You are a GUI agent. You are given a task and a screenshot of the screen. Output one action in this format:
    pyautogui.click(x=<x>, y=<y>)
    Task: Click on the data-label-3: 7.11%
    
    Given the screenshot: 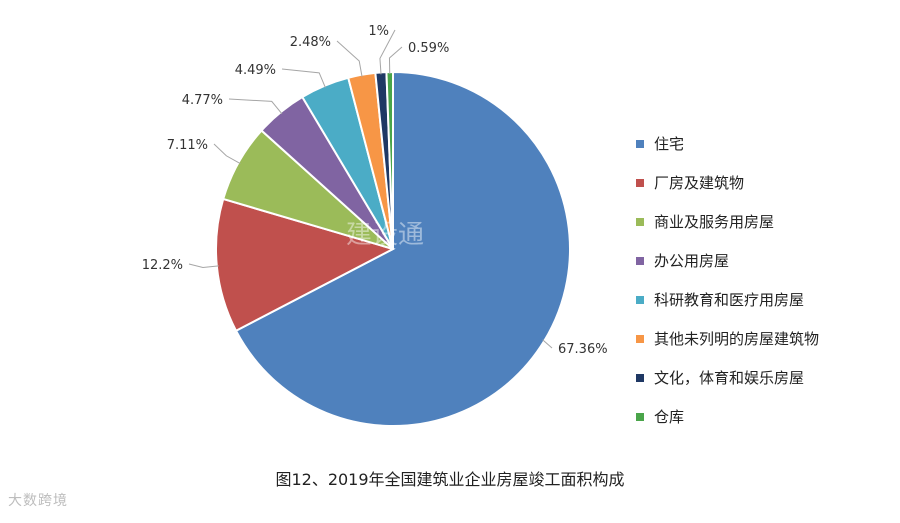 What is the action you would take?
    pyautogui.click(x=187, y=145)
    